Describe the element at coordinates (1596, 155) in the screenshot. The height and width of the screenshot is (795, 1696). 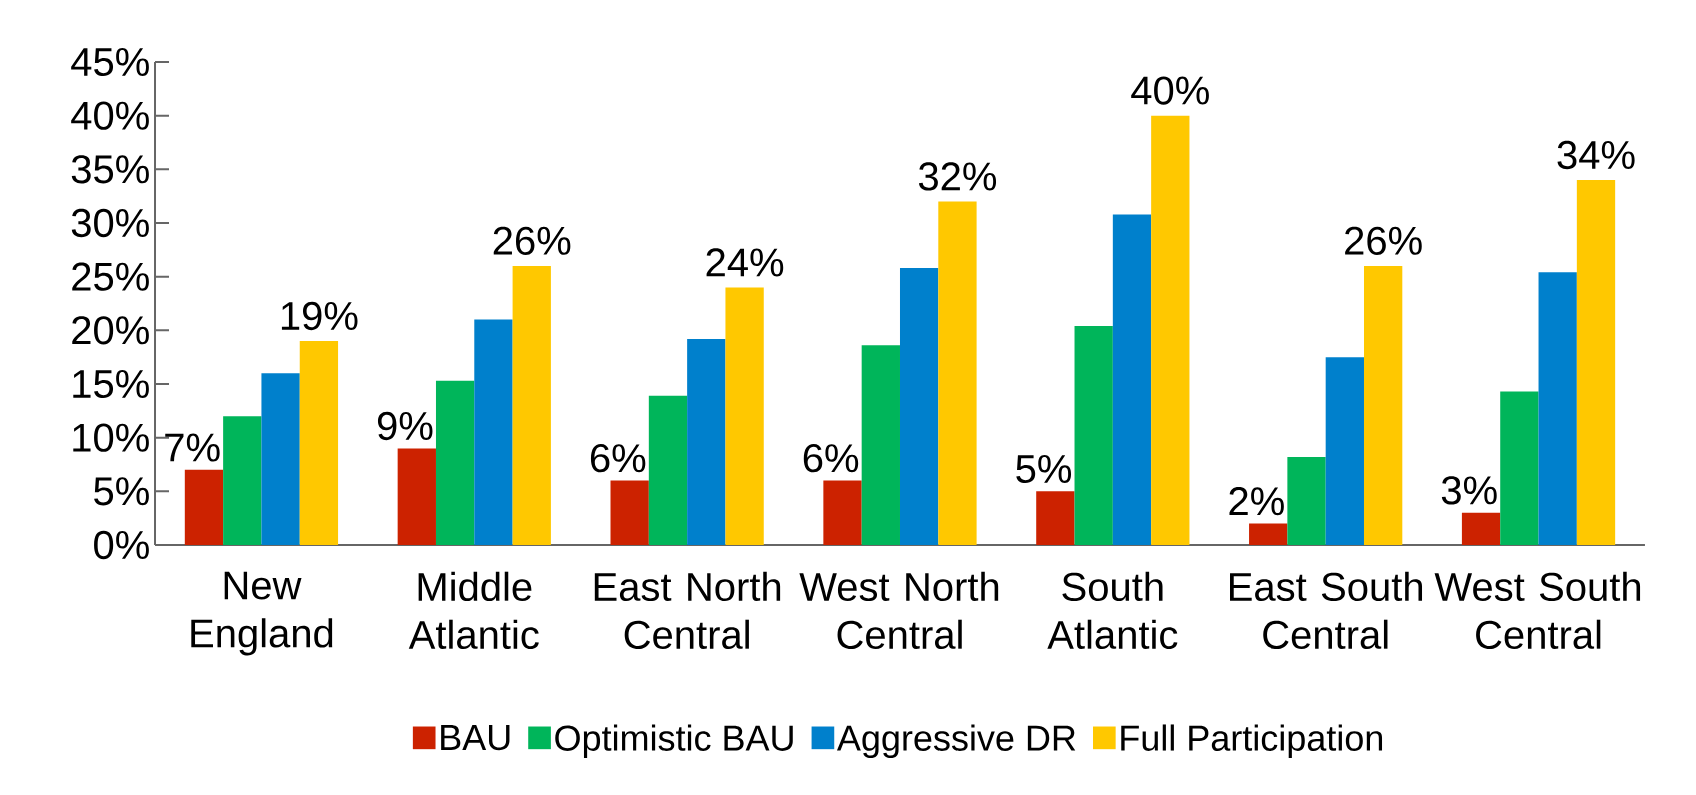
I see `data-label: 34%` at that location.